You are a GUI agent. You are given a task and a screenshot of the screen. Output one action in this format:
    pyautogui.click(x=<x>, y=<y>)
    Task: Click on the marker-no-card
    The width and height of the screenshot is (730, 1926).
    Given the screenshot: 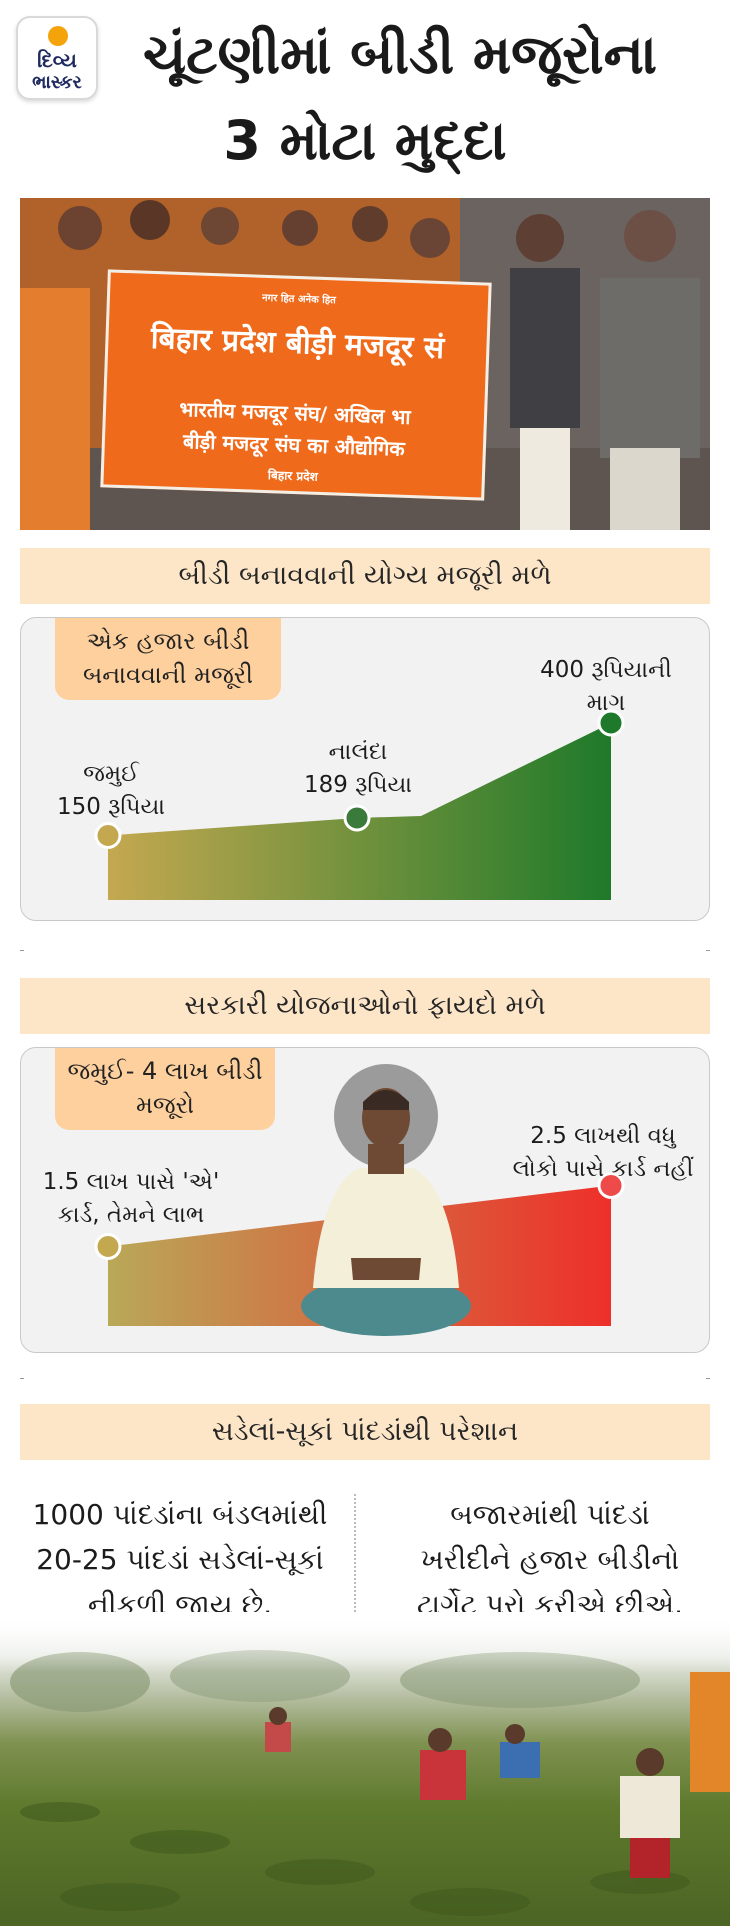 What is the action you would take?
    pyautogui.click(x=611, y=1185)
    